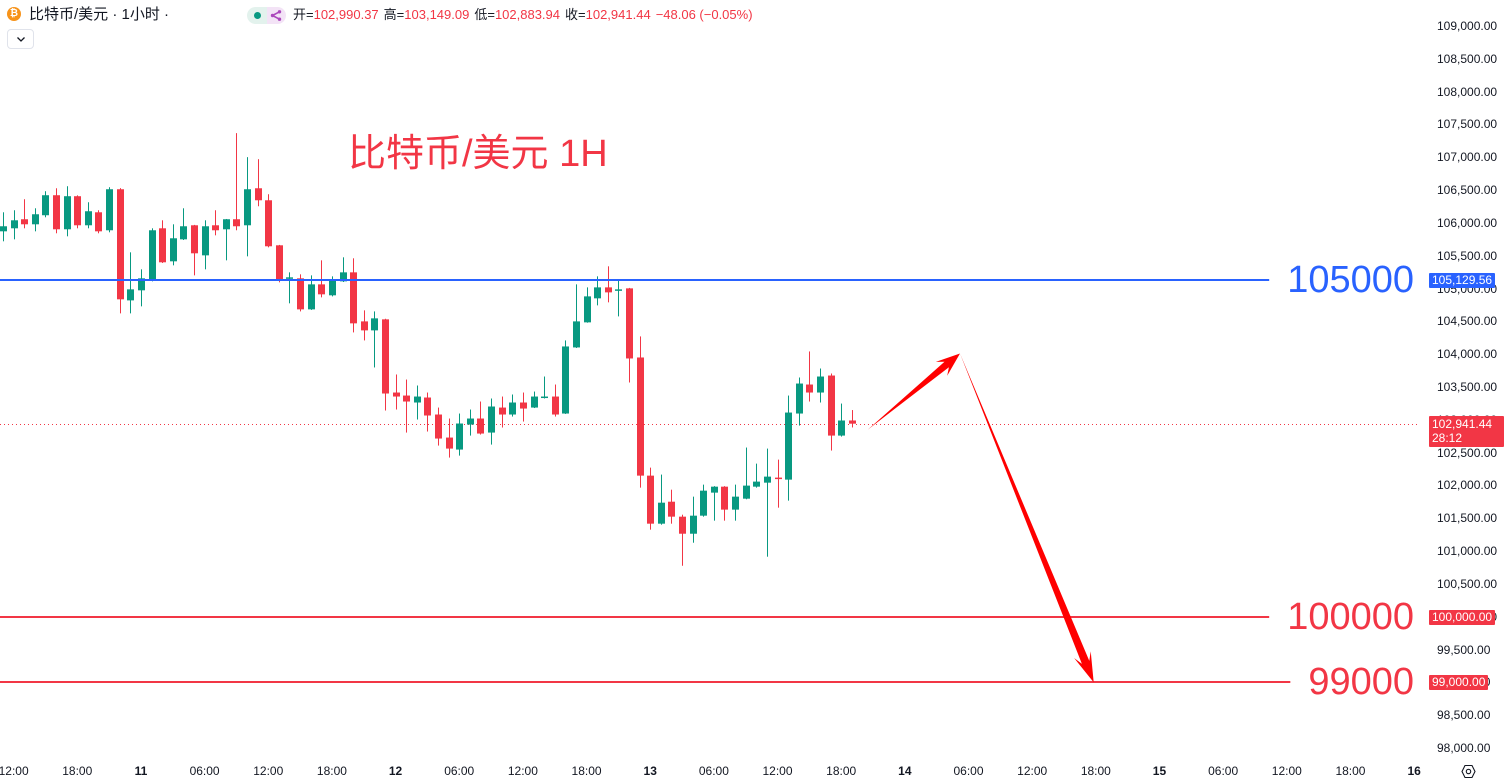  Describe the element at coordinates (1467, 518) in the screenshot. I see `price-tick-label: 101,500.00` at that location.